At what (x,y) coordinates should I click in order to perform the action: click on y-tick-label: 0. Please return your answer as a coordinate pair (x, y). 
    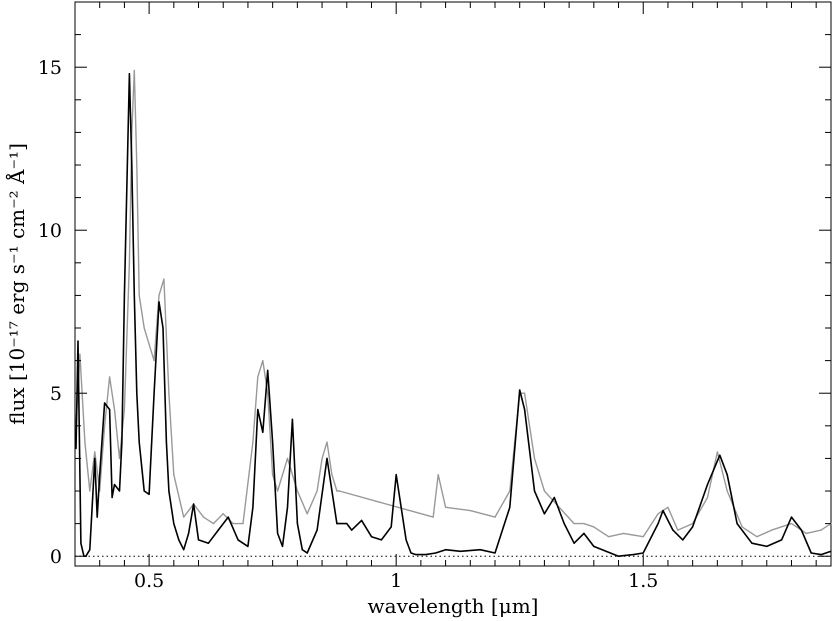
    Looking at the image, I should click on (56, 557).